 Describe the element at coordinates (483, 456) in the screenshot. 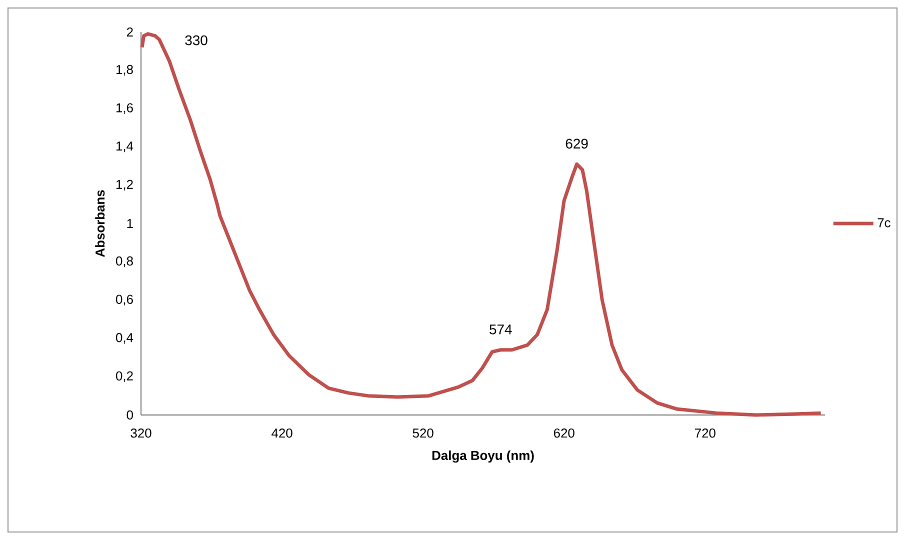

I see `x-axis-title: Dalga Boyu (nm)` at that location.